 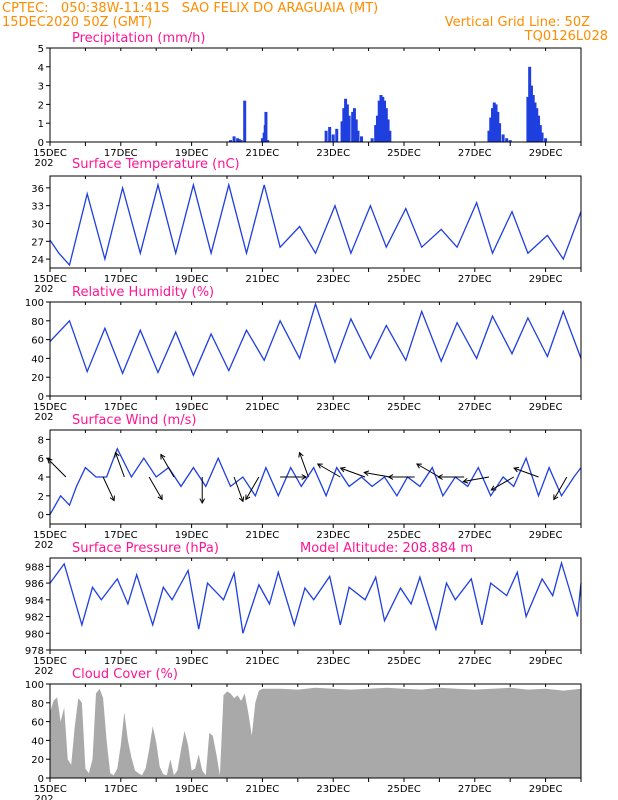 What do you see at coordinates (546, 279) in the screenshot?
I see `temperature-xtick-label: 29DEC` at bounding box center [546, 279].